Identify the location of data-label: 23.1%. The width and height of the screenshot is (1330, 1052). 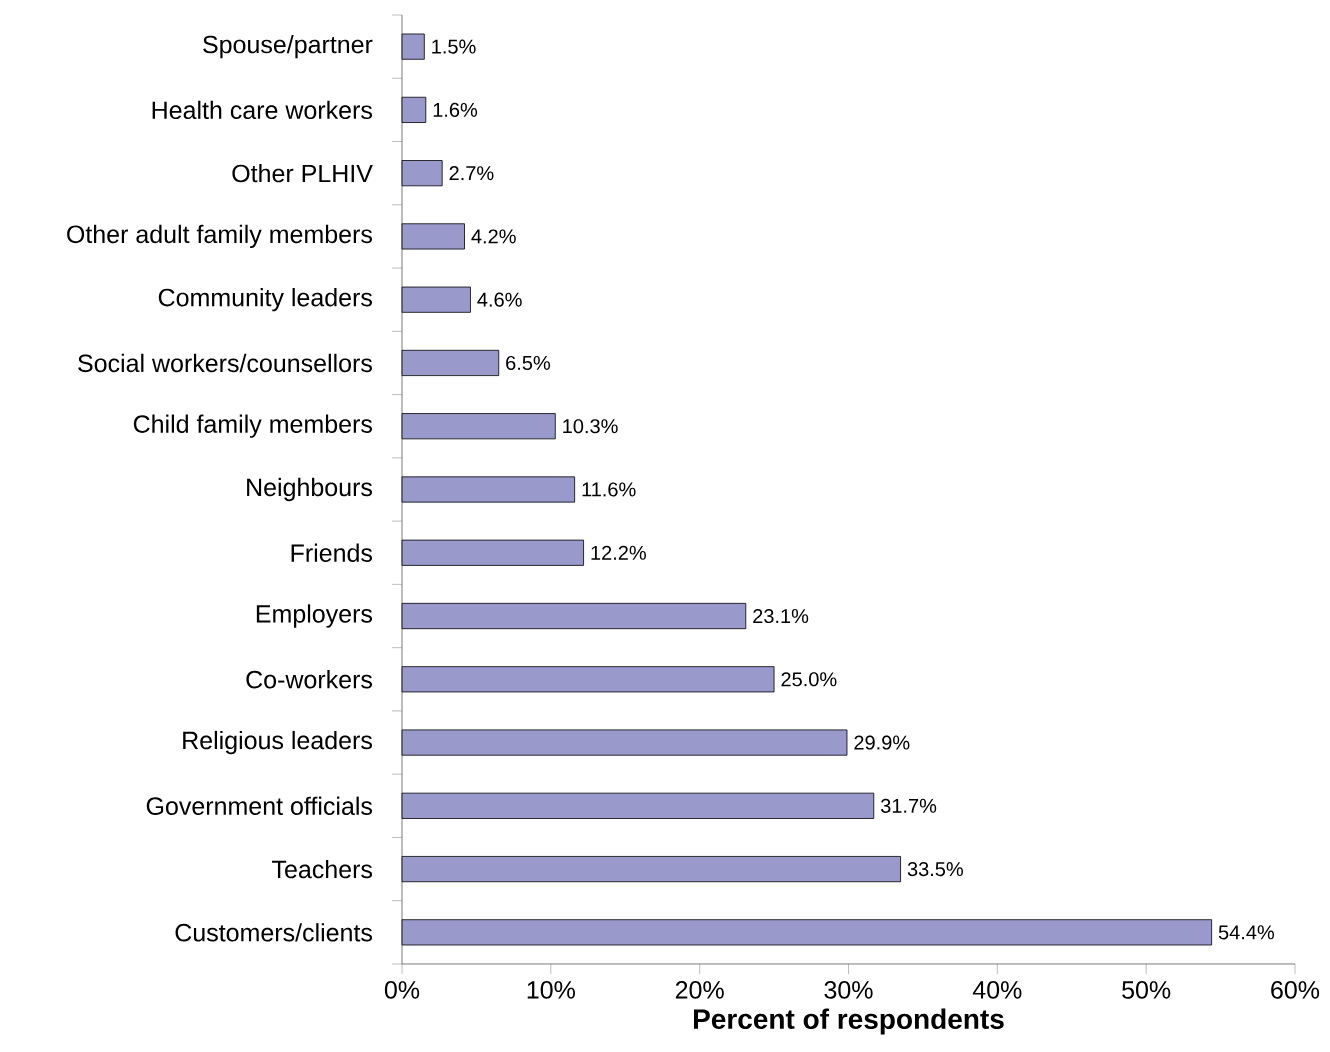
(781, 616).